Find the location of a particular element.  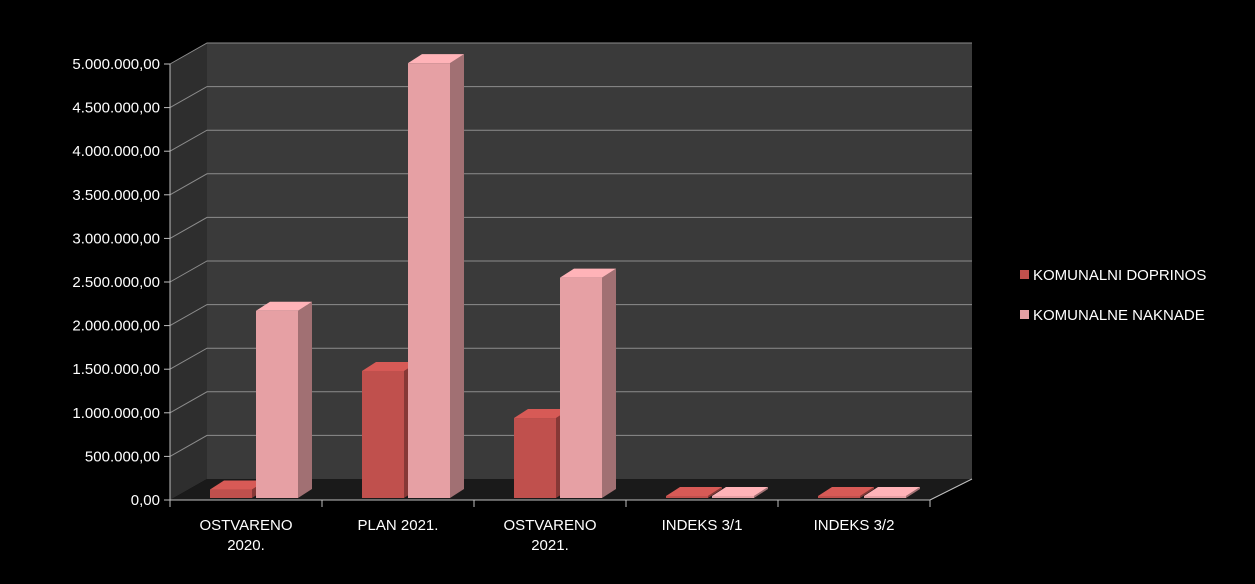

y-tick-label: 0,00 is located at coordinates (145, 500).